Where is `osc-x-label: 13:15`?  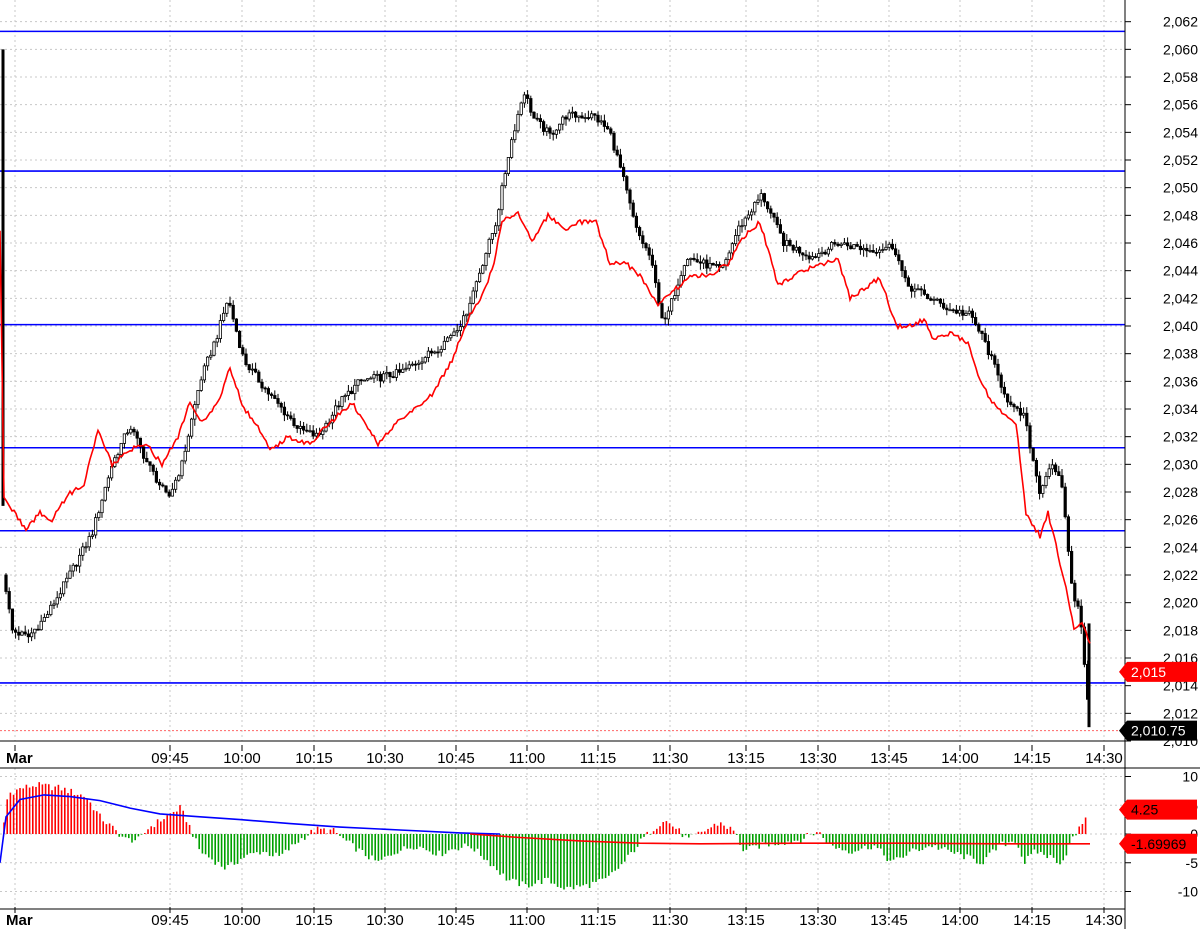 osc-x-label: 13:15 is located at coordinates (746, 920).